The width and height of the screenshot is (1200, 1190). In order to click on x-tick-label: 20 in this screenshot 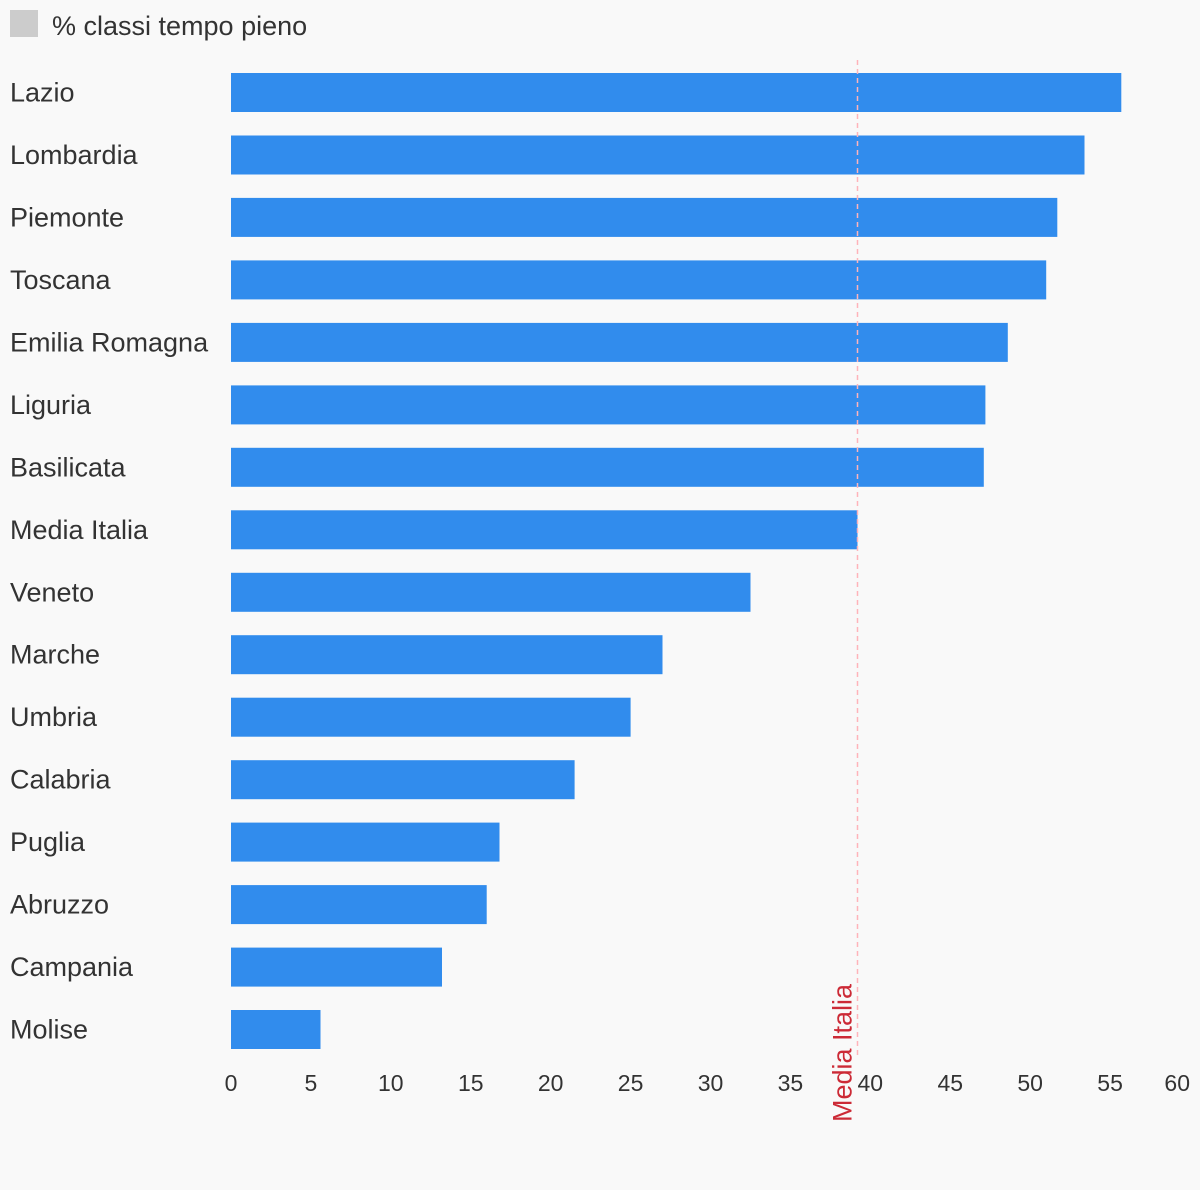, I will do `click(551, 1083)`.